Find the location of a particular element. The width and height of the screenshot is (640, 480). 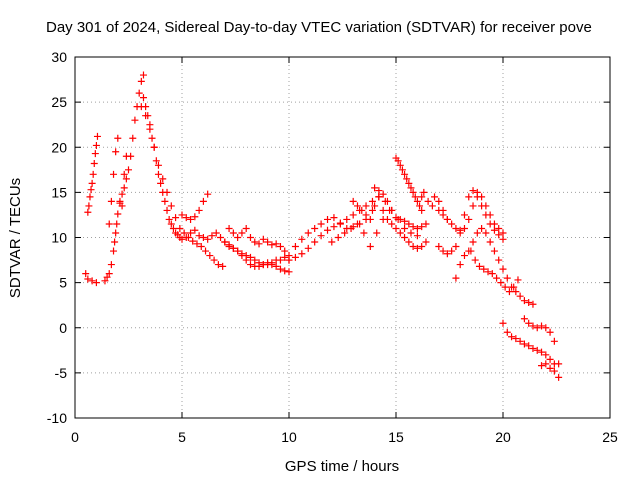

series-s24 is located at coordinates (372, 210).